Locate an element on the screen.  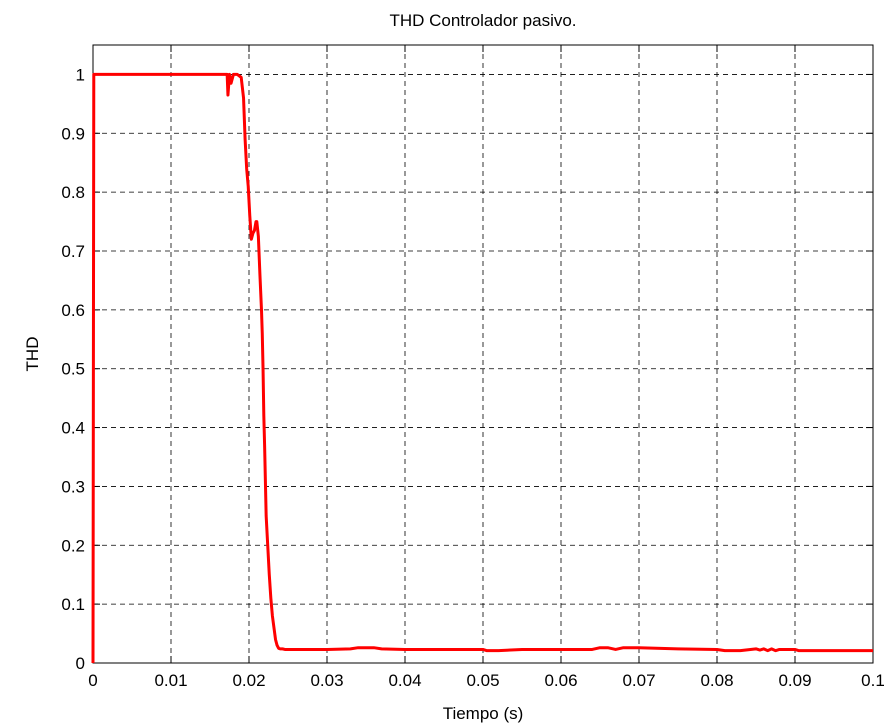
y-tick-label: 0.7 is located at coordinates (73, 251).